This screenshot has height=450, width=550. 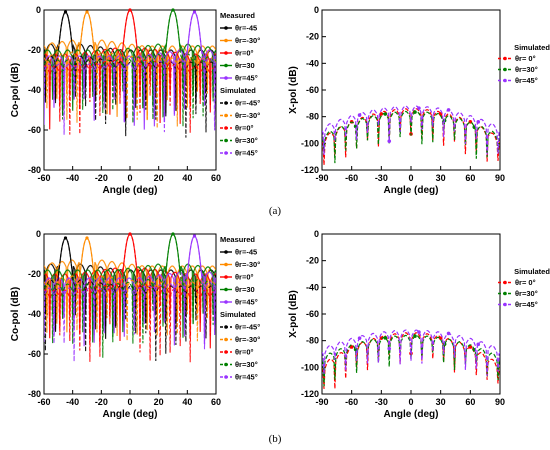 I want to click on x-tick-label: 20, so click(x=159, y=178).